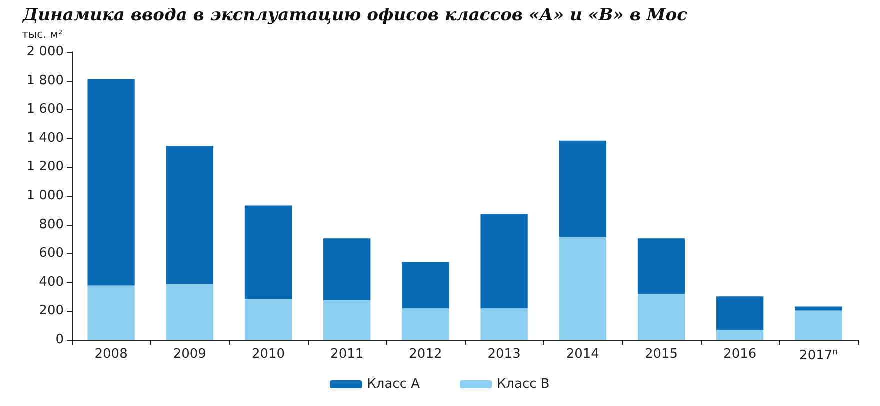  What do you see at coordinates (45, 138) in the screenshot?
I see `y-tick-label: 1 400` at bounding box center [45, 138].